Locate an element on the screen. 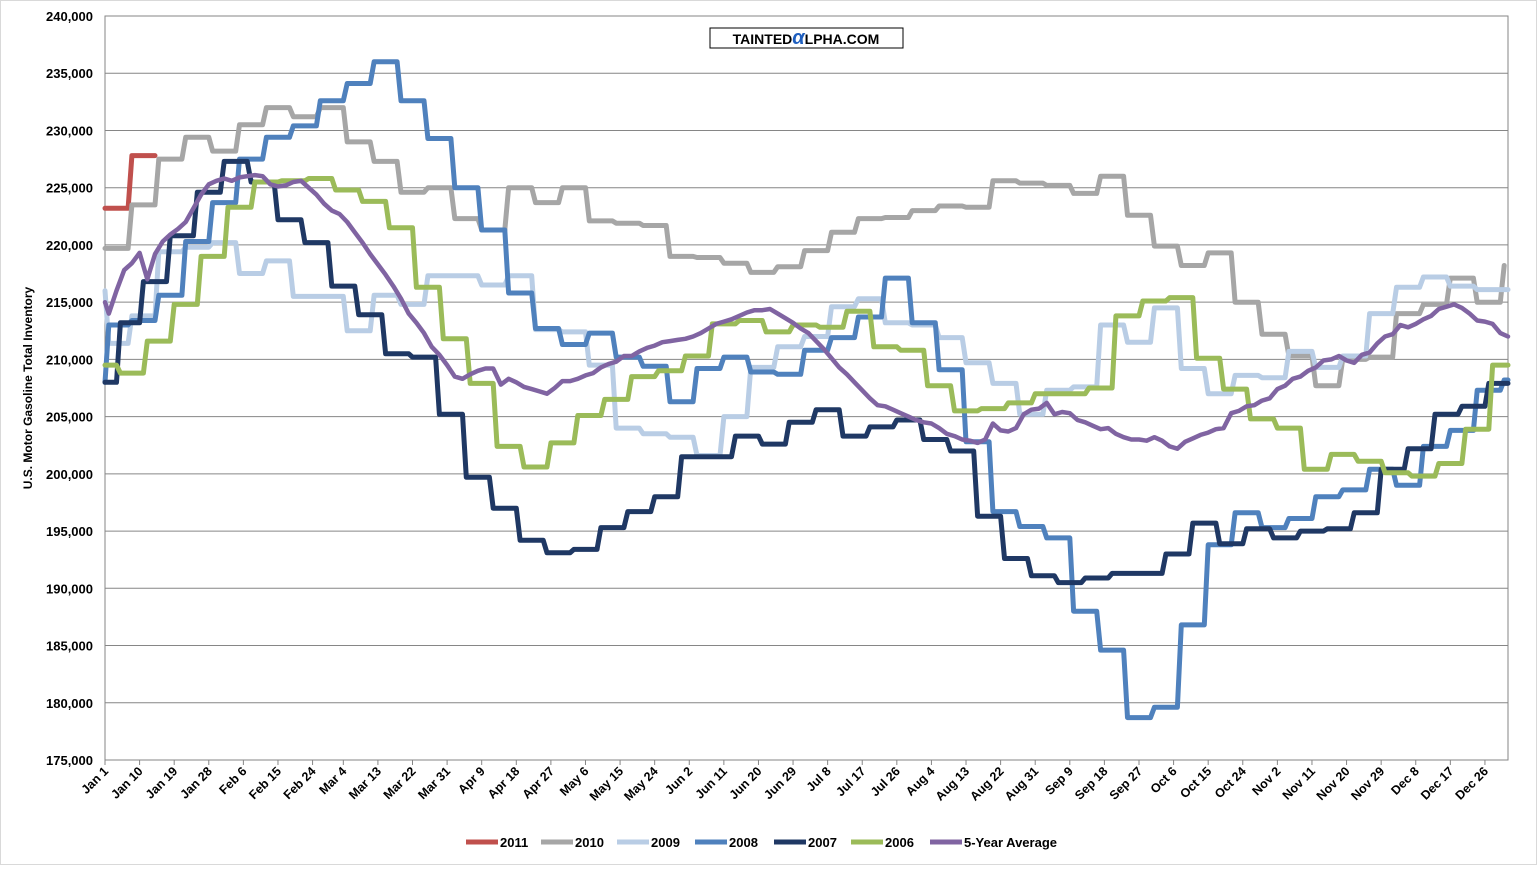 The height and width of the screenshot is (870, 1537). y-tick-label: 185,000 is located at coordinates (69, 646).